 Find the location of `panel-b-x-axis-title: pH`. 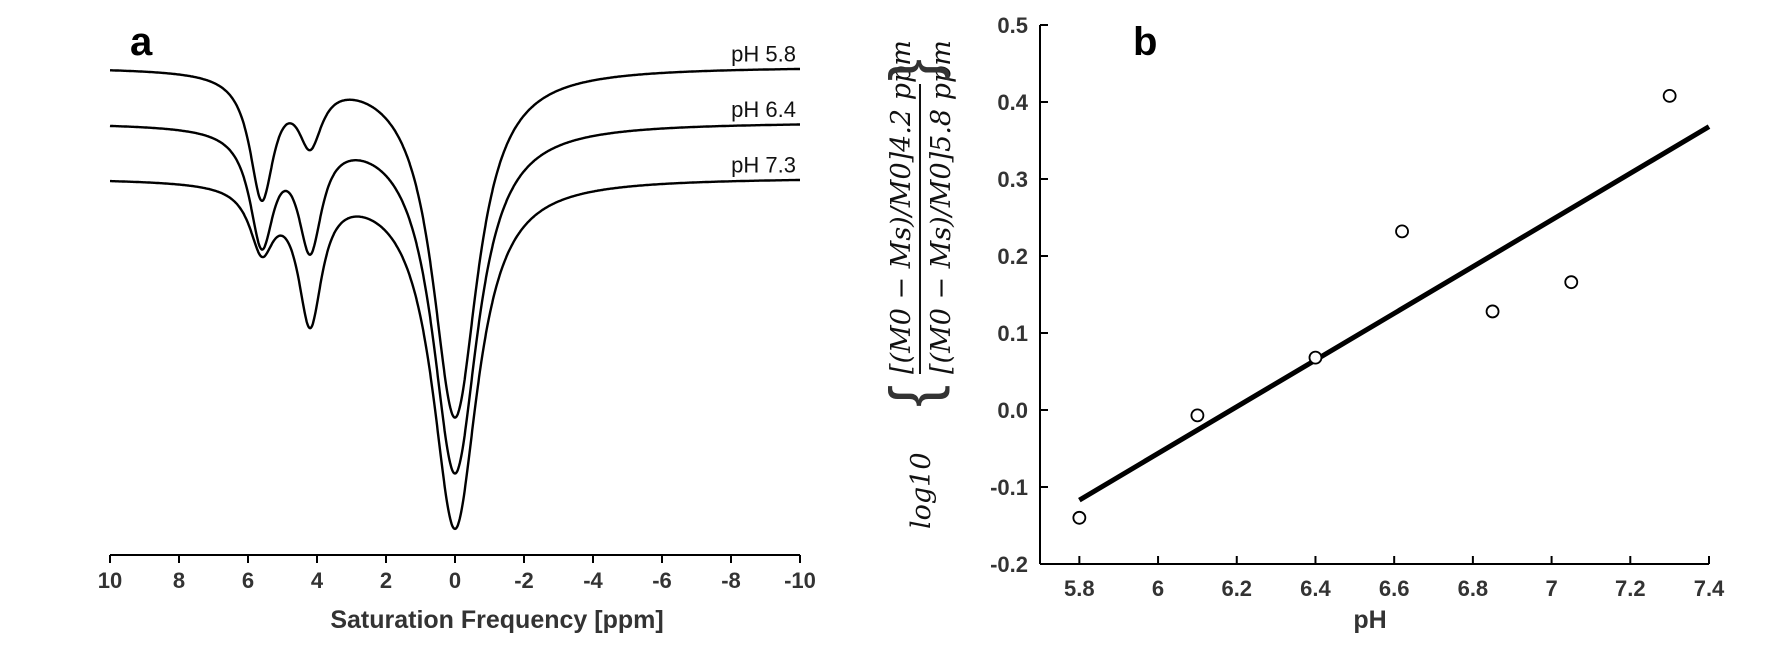

panel-b-x-axis-title: pH is located at coordinates (1369, 620).